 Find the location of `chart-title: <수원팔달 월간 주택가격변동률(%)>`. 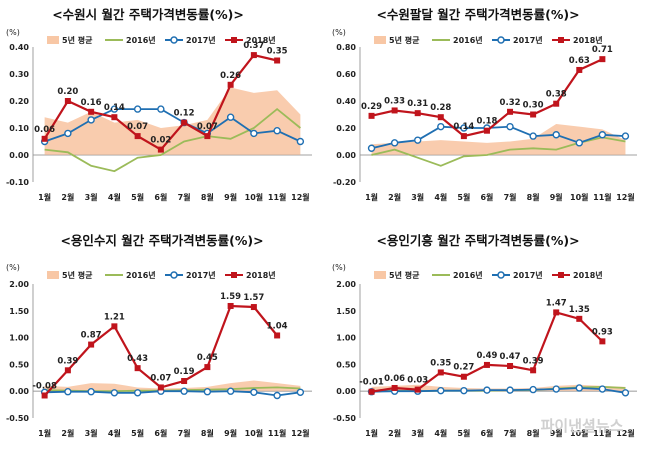

chart-title: <수원팔달 월간 주택가격변동률(%)> is located at coordinates (477, 14).